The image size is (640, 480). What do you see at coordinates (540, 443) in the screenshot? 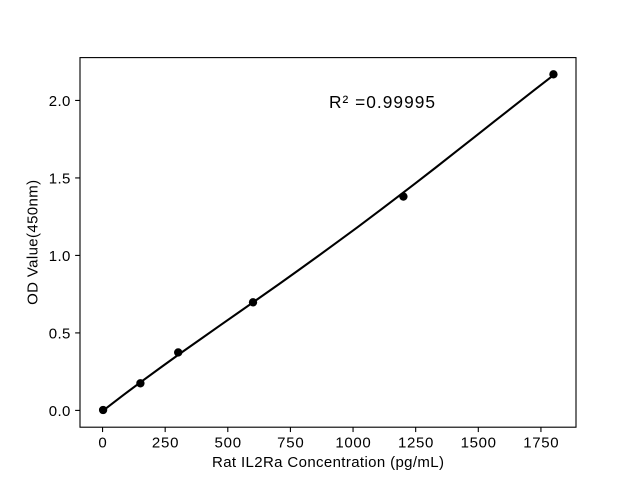
I see `svg-text: 1750` at bounding box center [540, 443].